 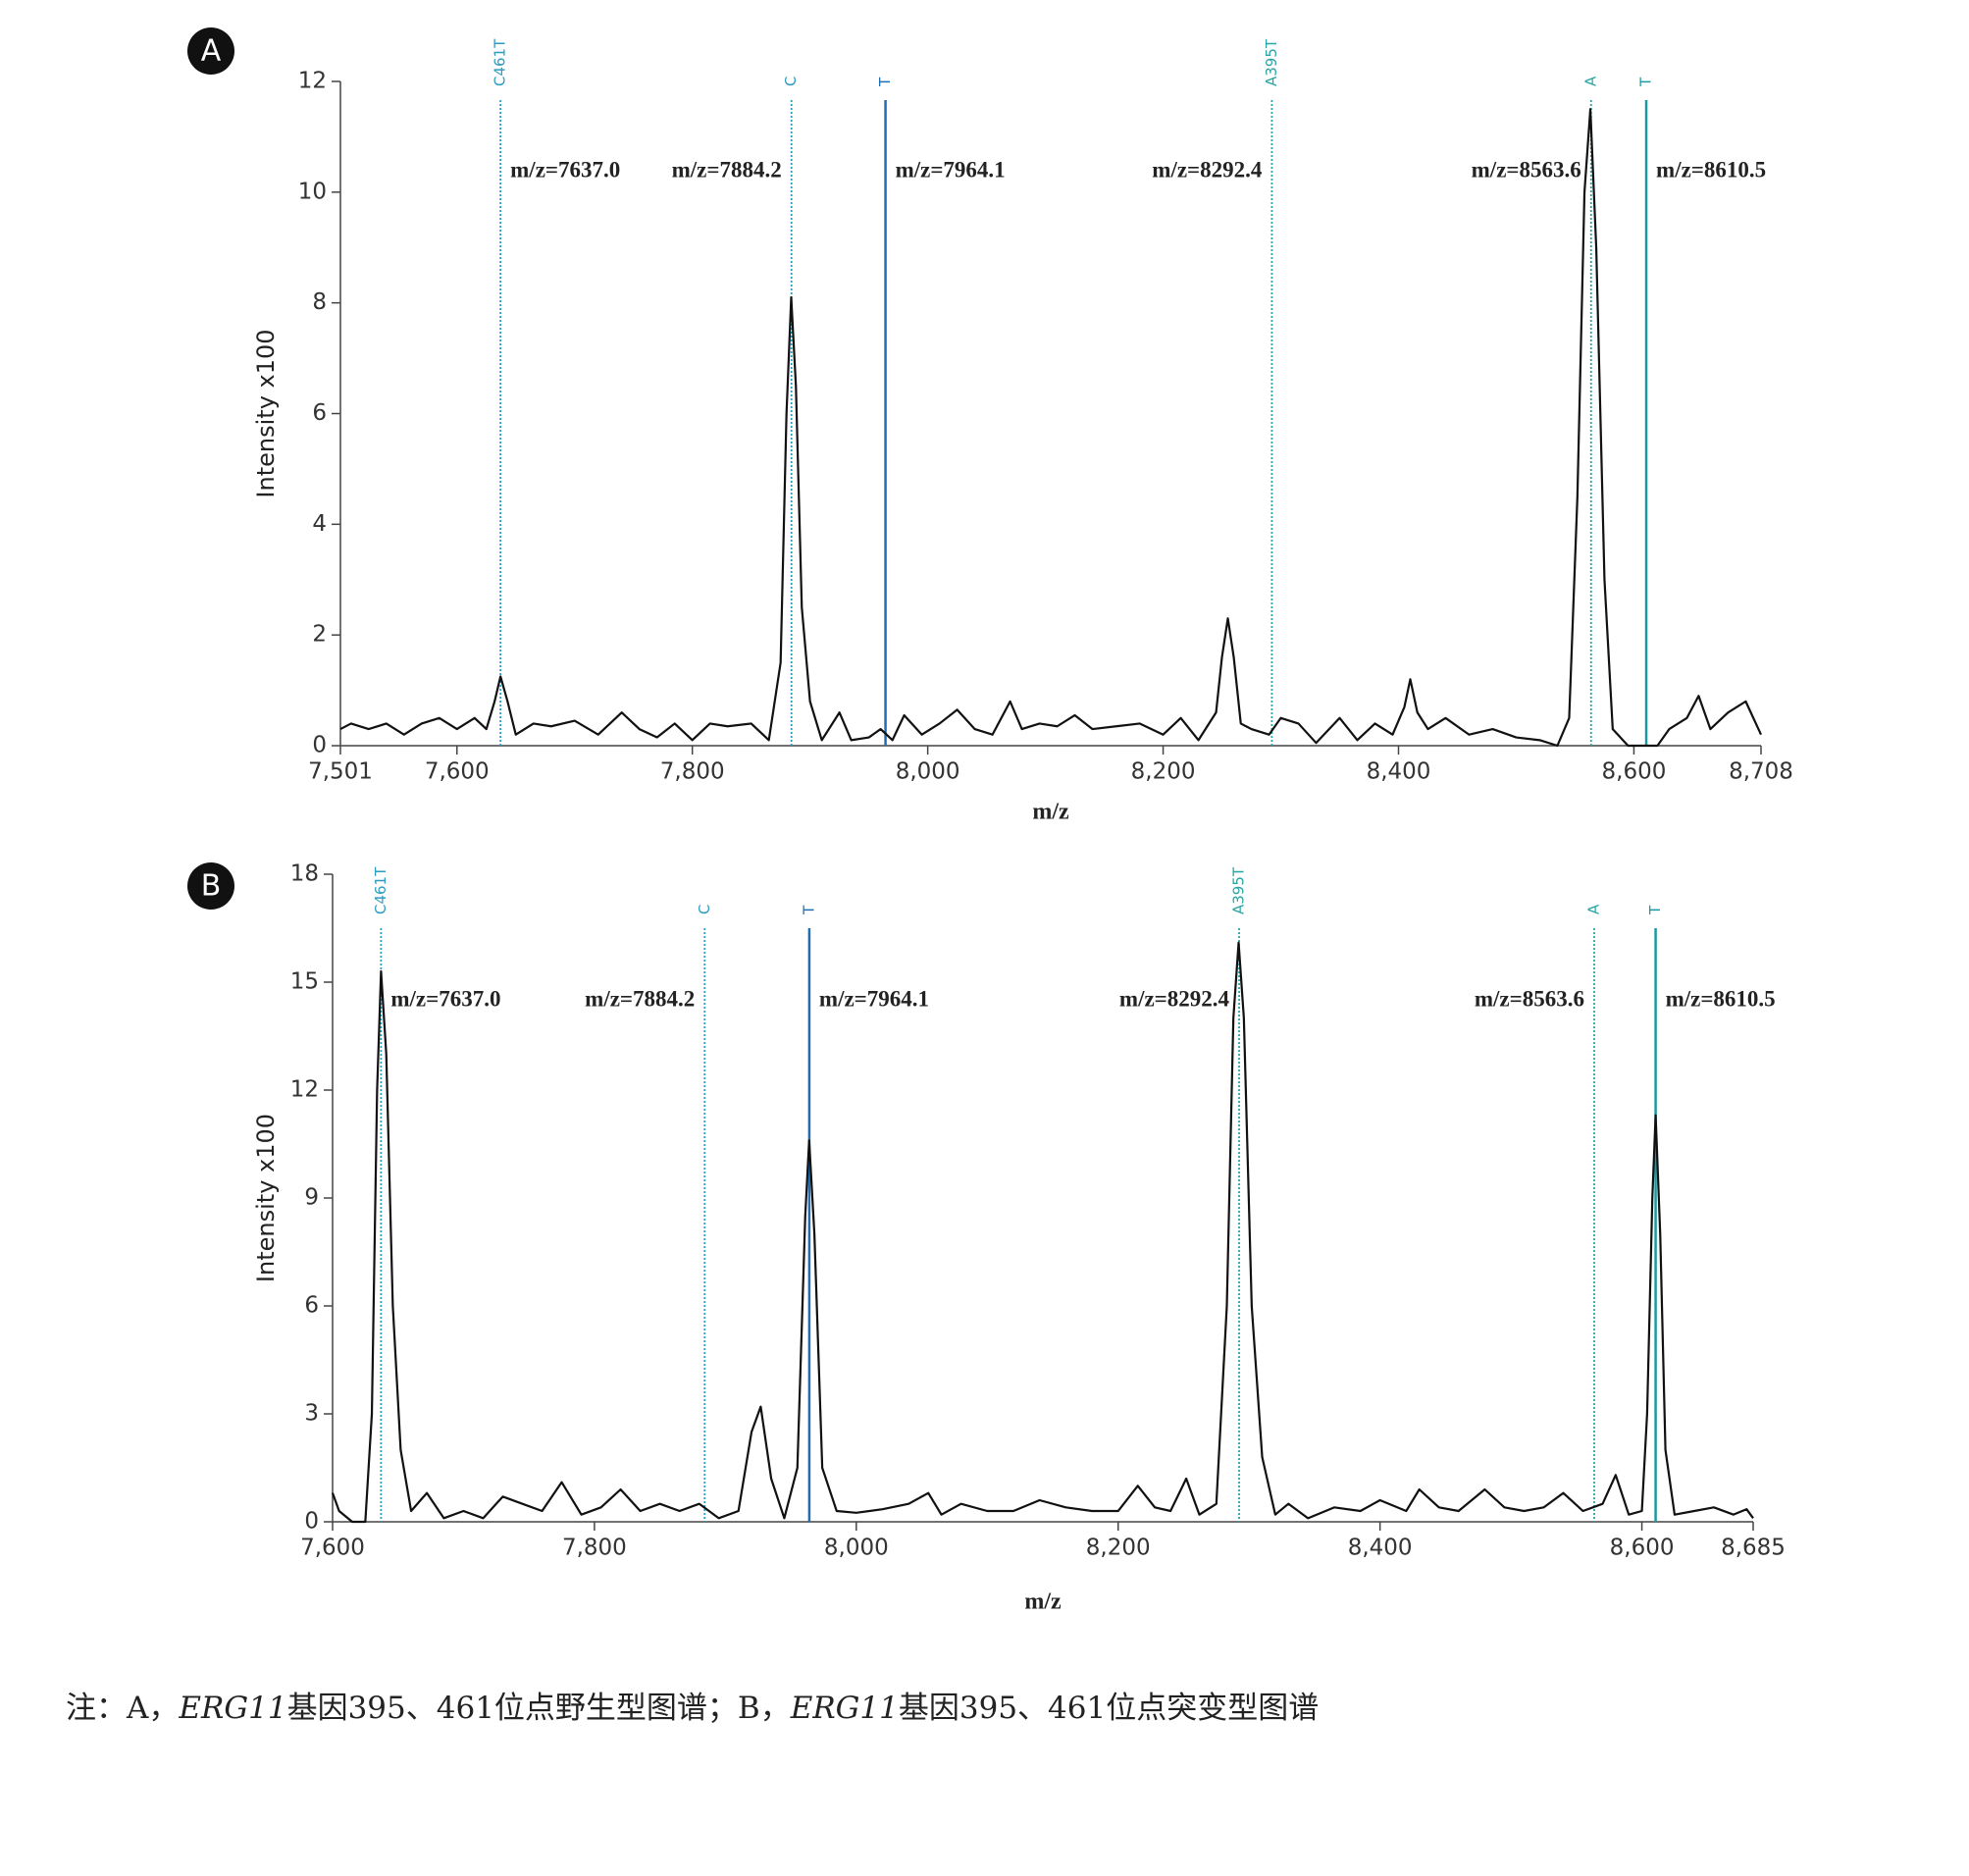 I want to click on y-tick-label: 15, so click(x=304, y=982).